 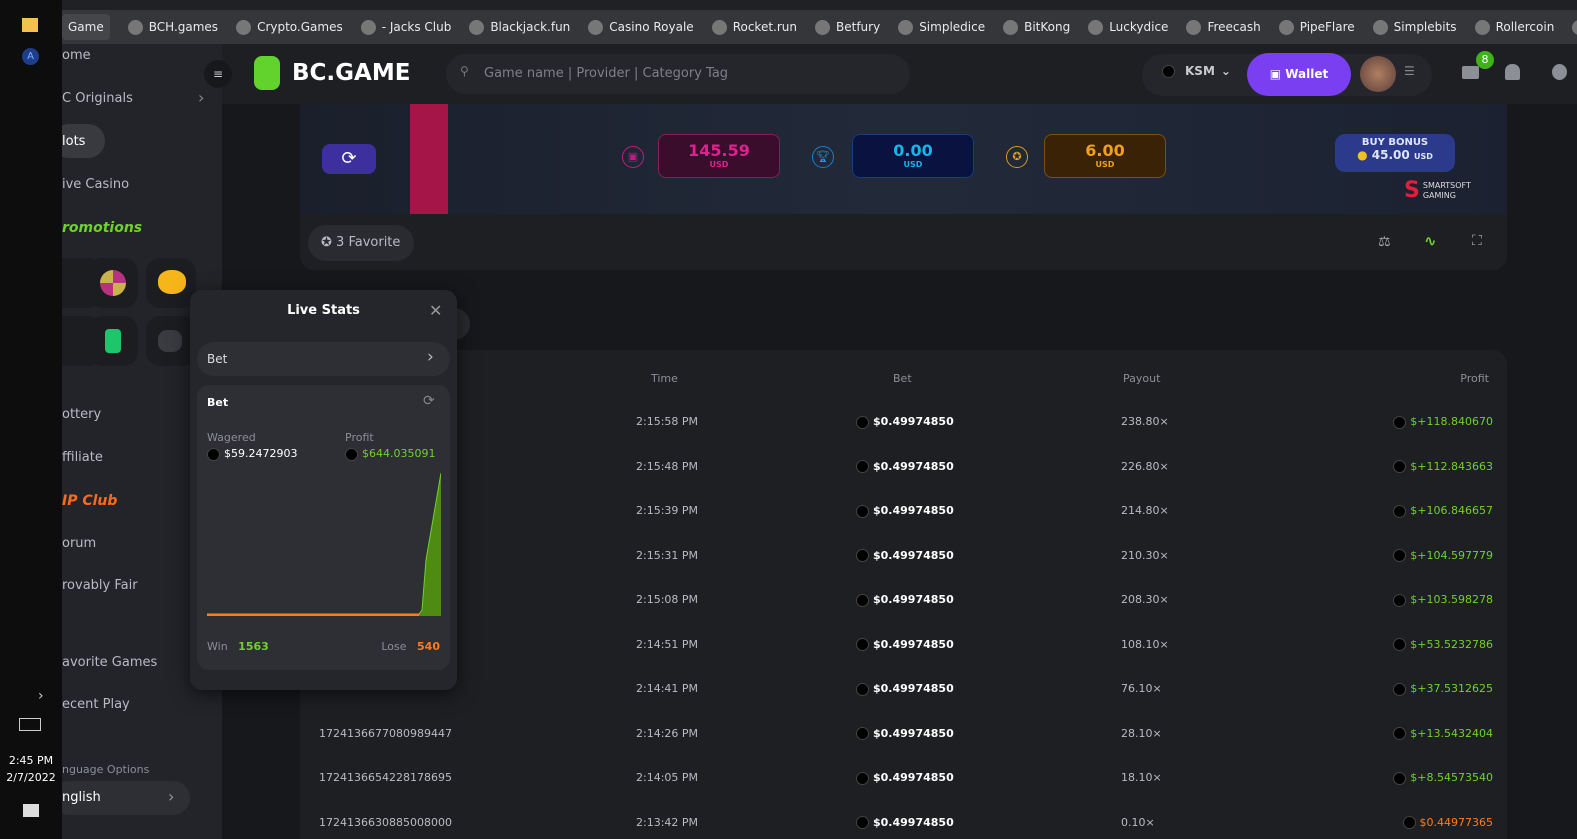 What do you see at coordinates (30, 724) in the screenshot?
I see `keyboard-icon` at bounding box center [30, 724].